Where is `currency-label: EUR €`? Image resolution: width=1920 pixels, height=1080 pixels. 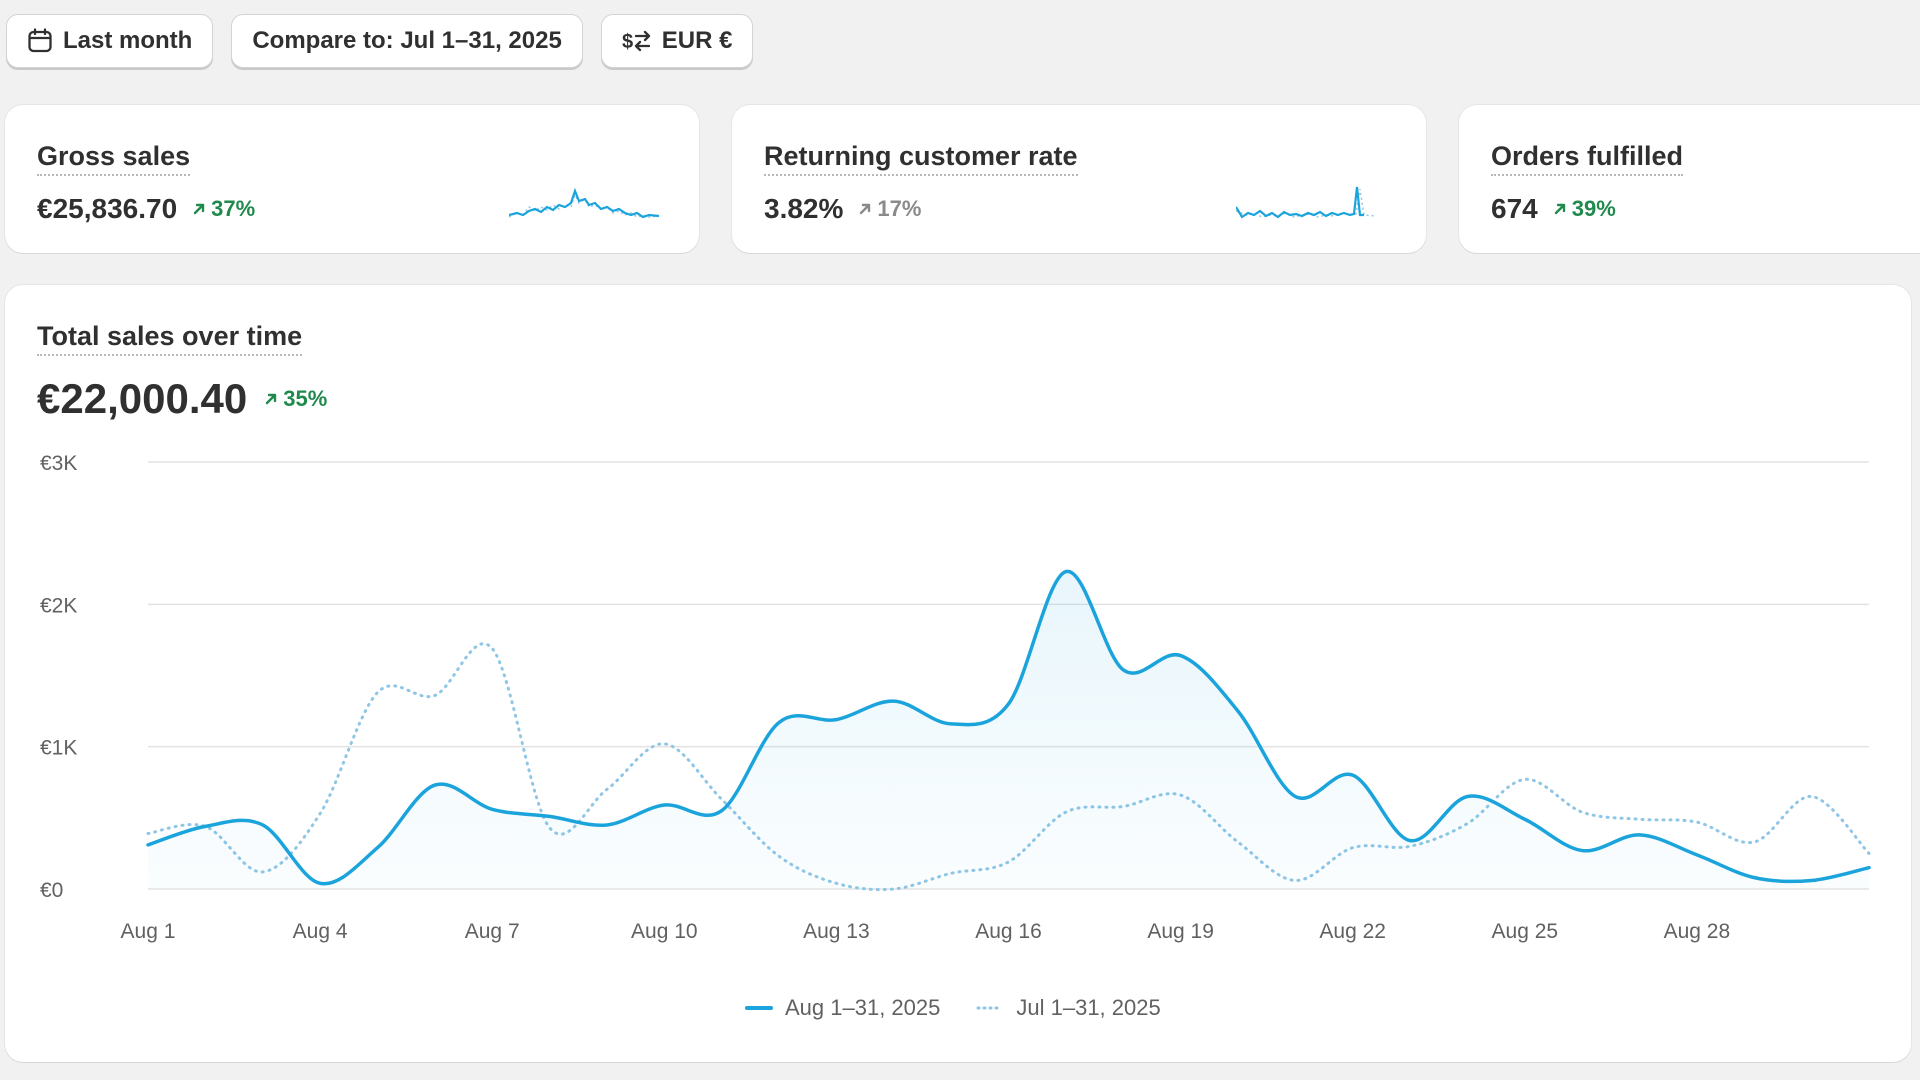
currency-label: EUR € is located at coordinates (697, 40).